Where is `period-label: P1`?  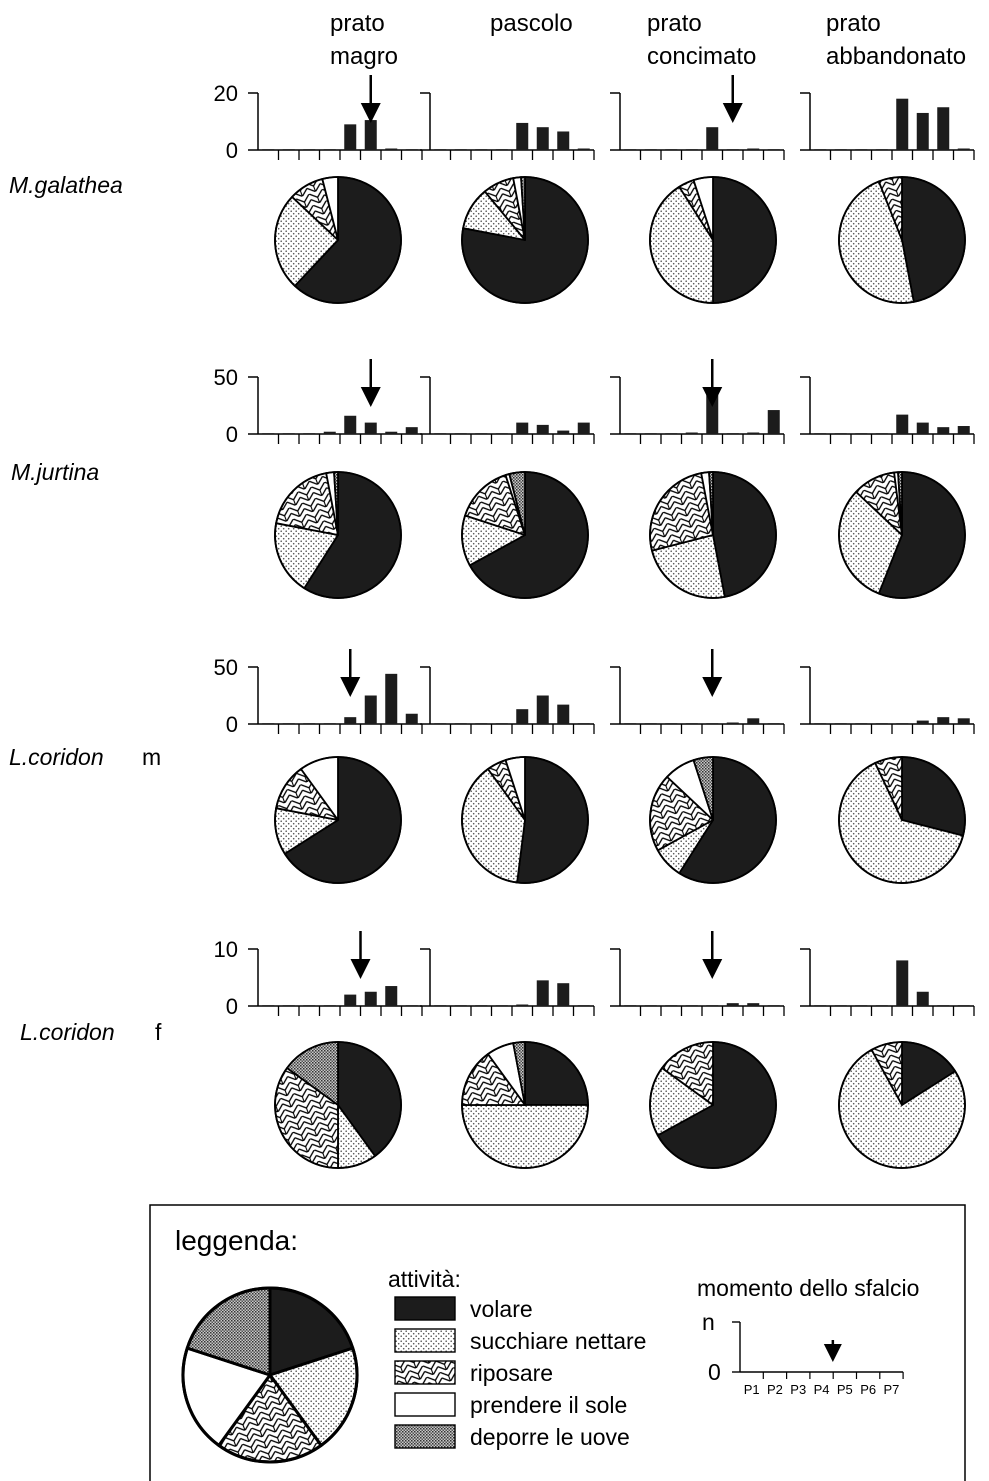 period-label: P1 is located at coordinates (752, 1389).